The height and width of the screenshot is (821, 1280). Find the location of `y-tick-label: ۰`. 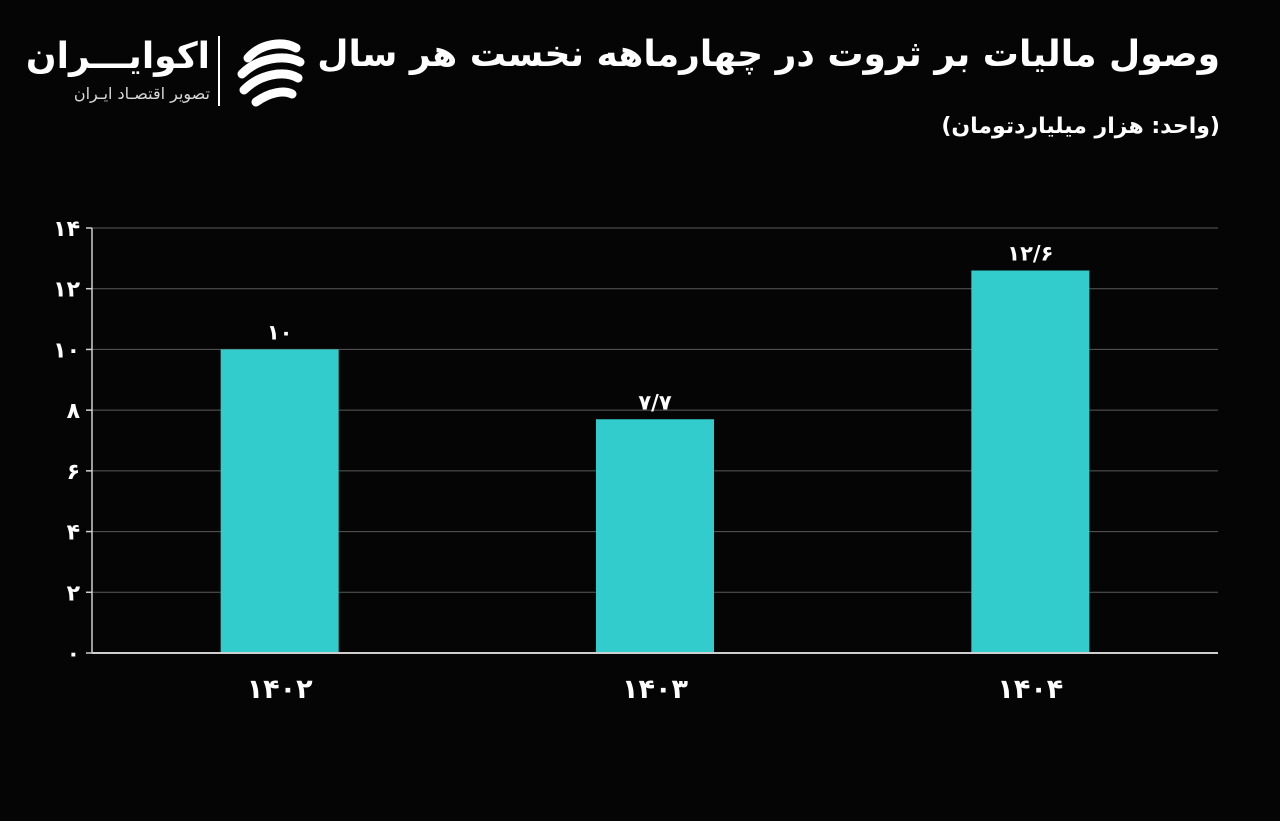

y-tick-label: ۰ is located at coordinates (73, 654).